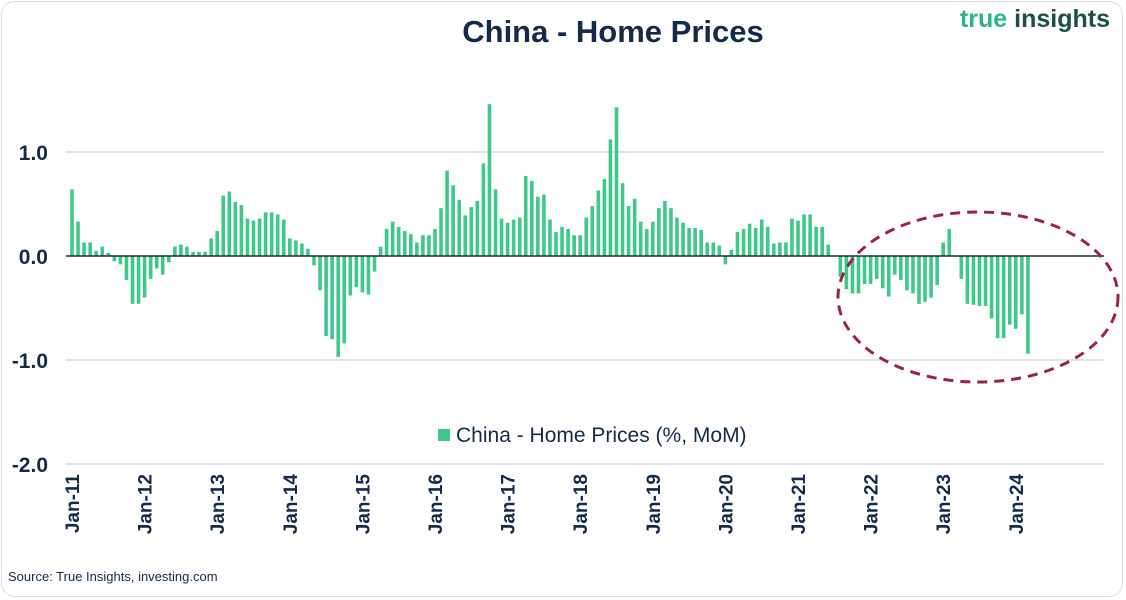 Image resolution: width=1126 pixels, height=600 pixels. Describe the element at coordinates (113, 576) in the screenshot. I see `source-note: Source: True Insights, investing.com` at that location.